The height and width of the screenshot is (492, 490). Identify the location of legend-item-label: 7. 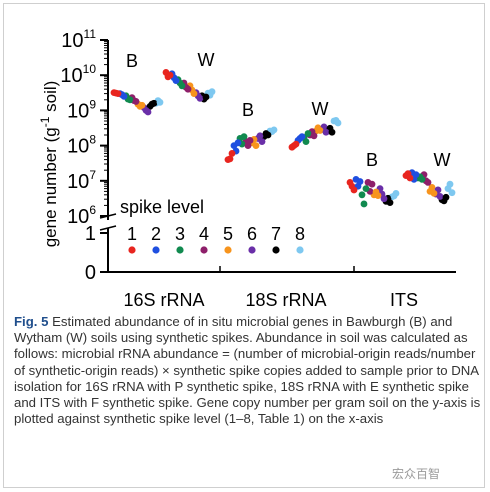
(276, 234).